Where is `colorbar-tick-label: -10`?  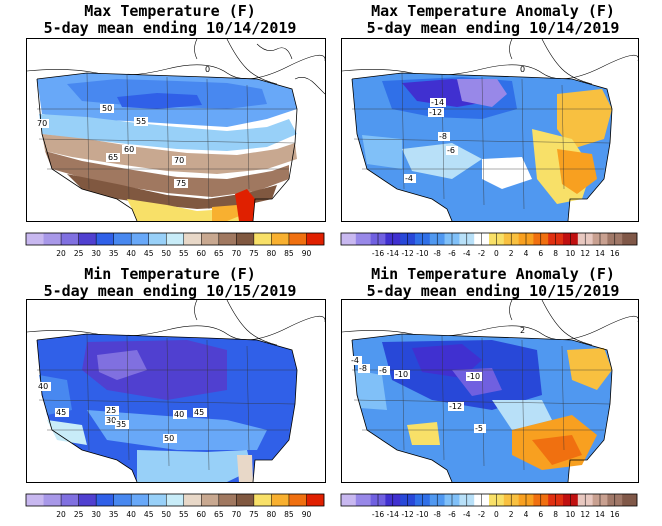
colorbar-tick-label: -10 is located at coordinates (422, 253).